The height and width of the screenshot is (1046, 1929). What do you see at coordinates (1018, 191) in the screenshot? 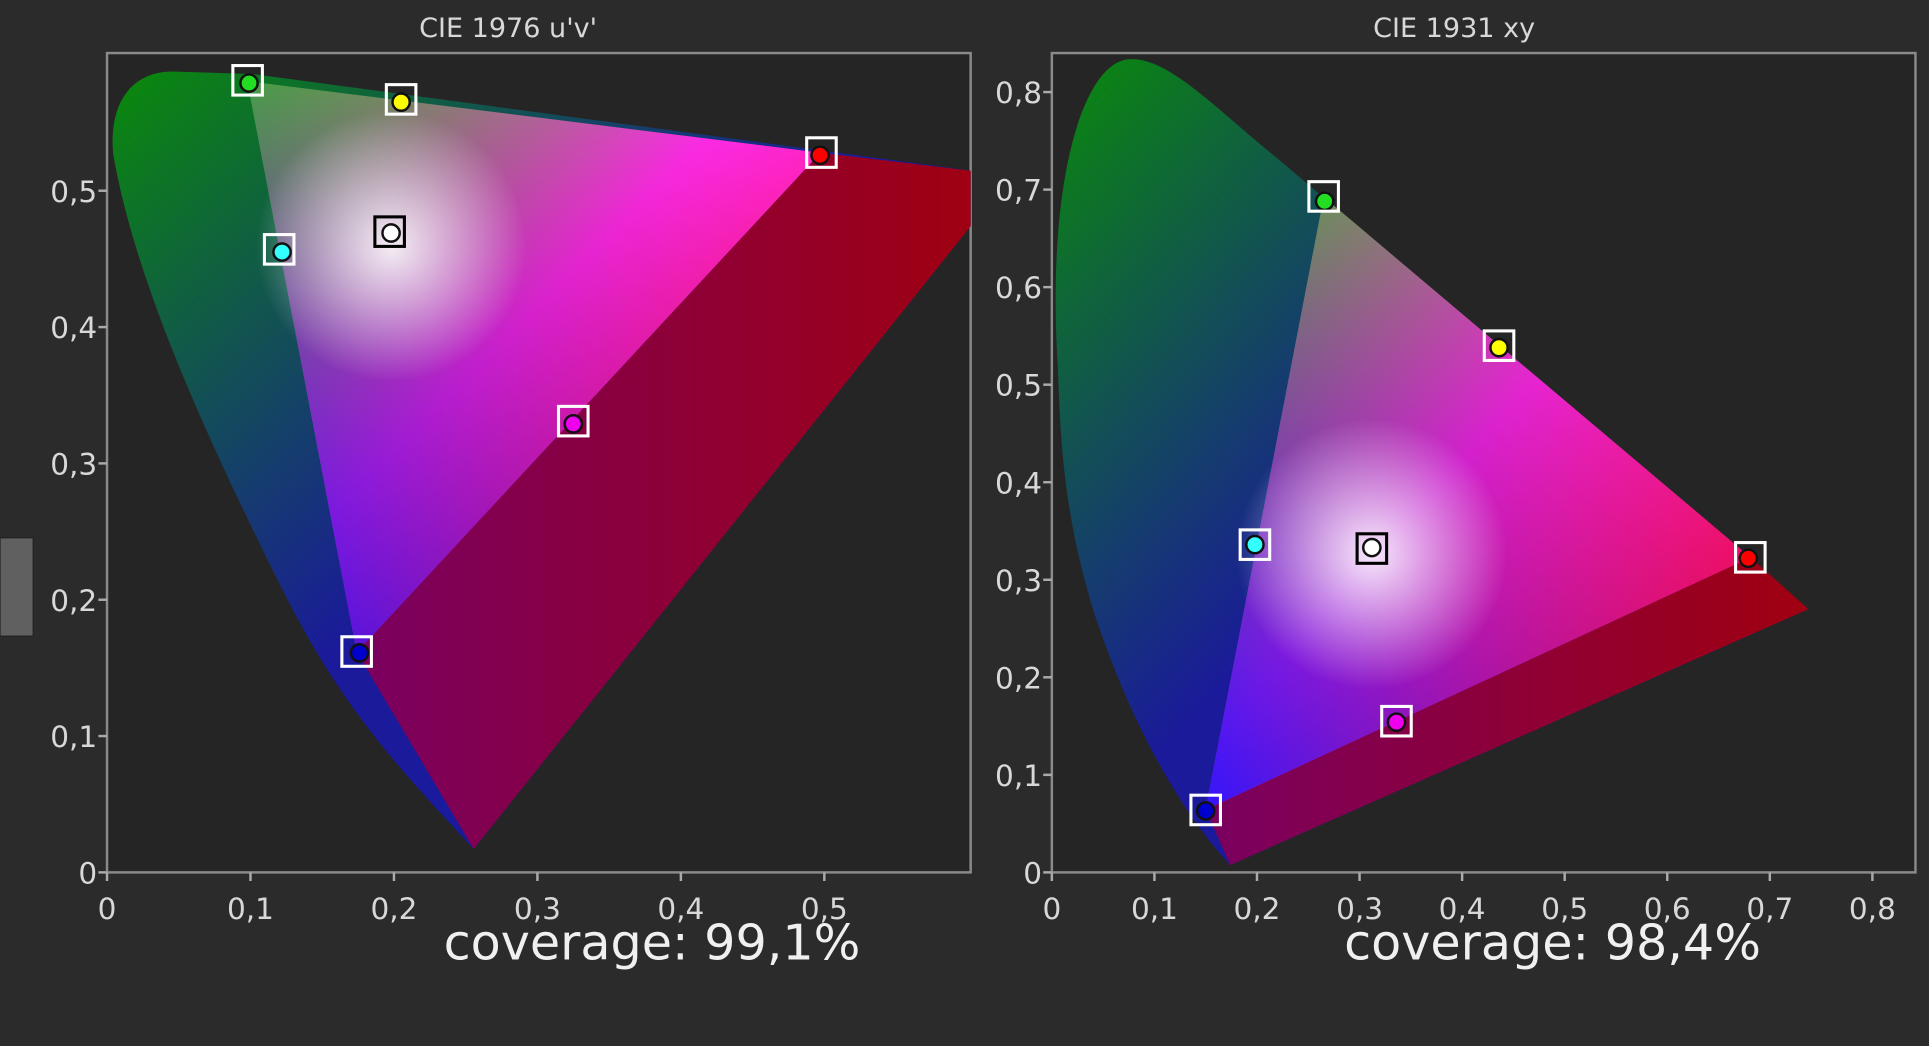
I see `y-tick-label: 0,7` at bounding box center [1018, 191].